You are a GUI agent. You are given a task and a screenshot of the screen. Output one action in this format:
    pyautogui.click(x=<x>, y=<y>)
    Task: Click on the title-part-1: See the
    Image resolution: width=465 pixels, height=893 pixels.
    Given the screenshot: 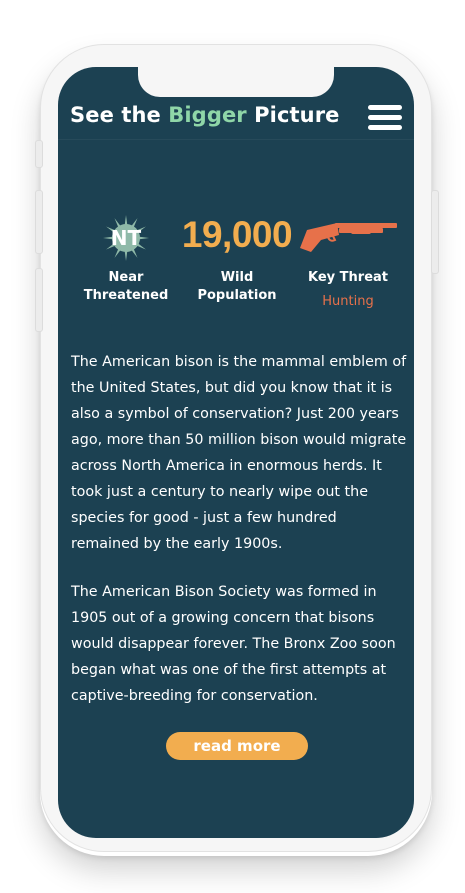 What is the action you would take?
    pyautogui.click(x=115, y=115)
    